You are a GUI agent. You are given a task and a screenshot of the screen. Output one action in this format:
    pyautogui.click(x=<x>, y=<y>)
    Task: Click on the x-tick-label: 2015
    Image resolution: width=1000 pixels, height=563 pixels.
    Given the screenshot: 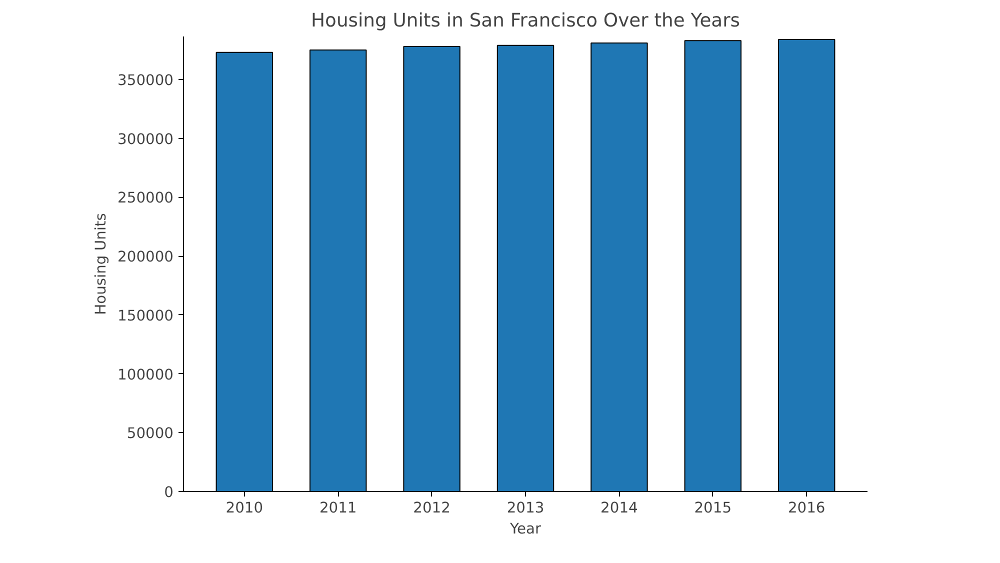 What is the action you would take?
    pyautogui.click(x=713, y=508)
    